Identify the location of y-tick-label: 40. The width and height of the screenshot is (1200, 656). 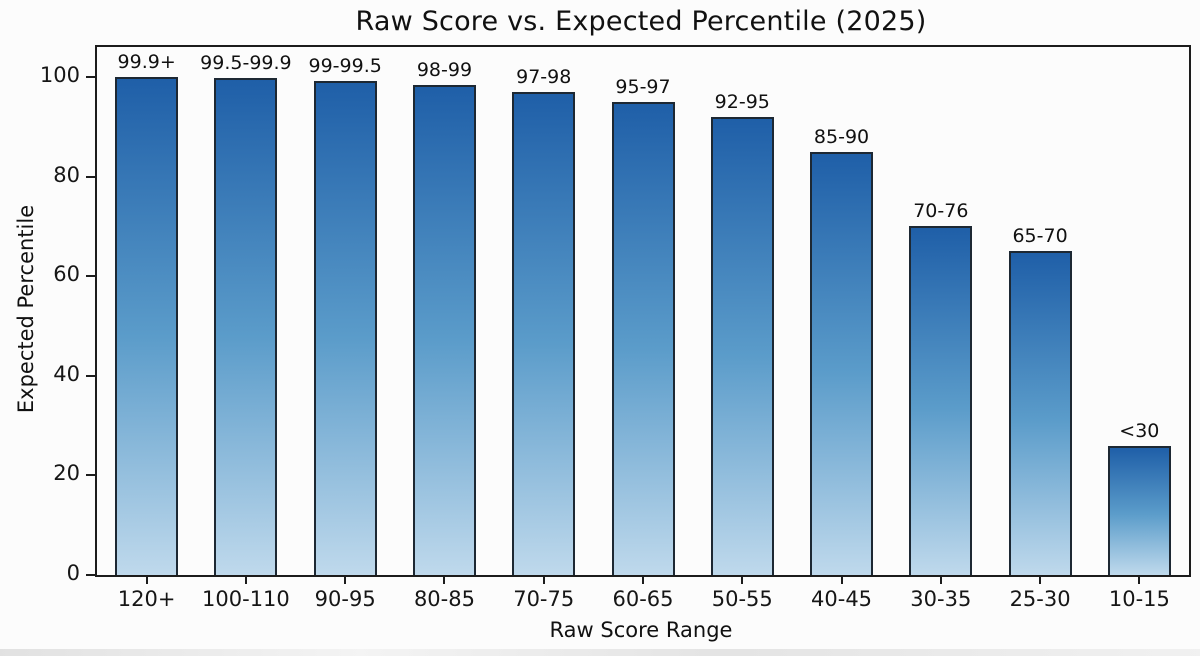
(66, 373).